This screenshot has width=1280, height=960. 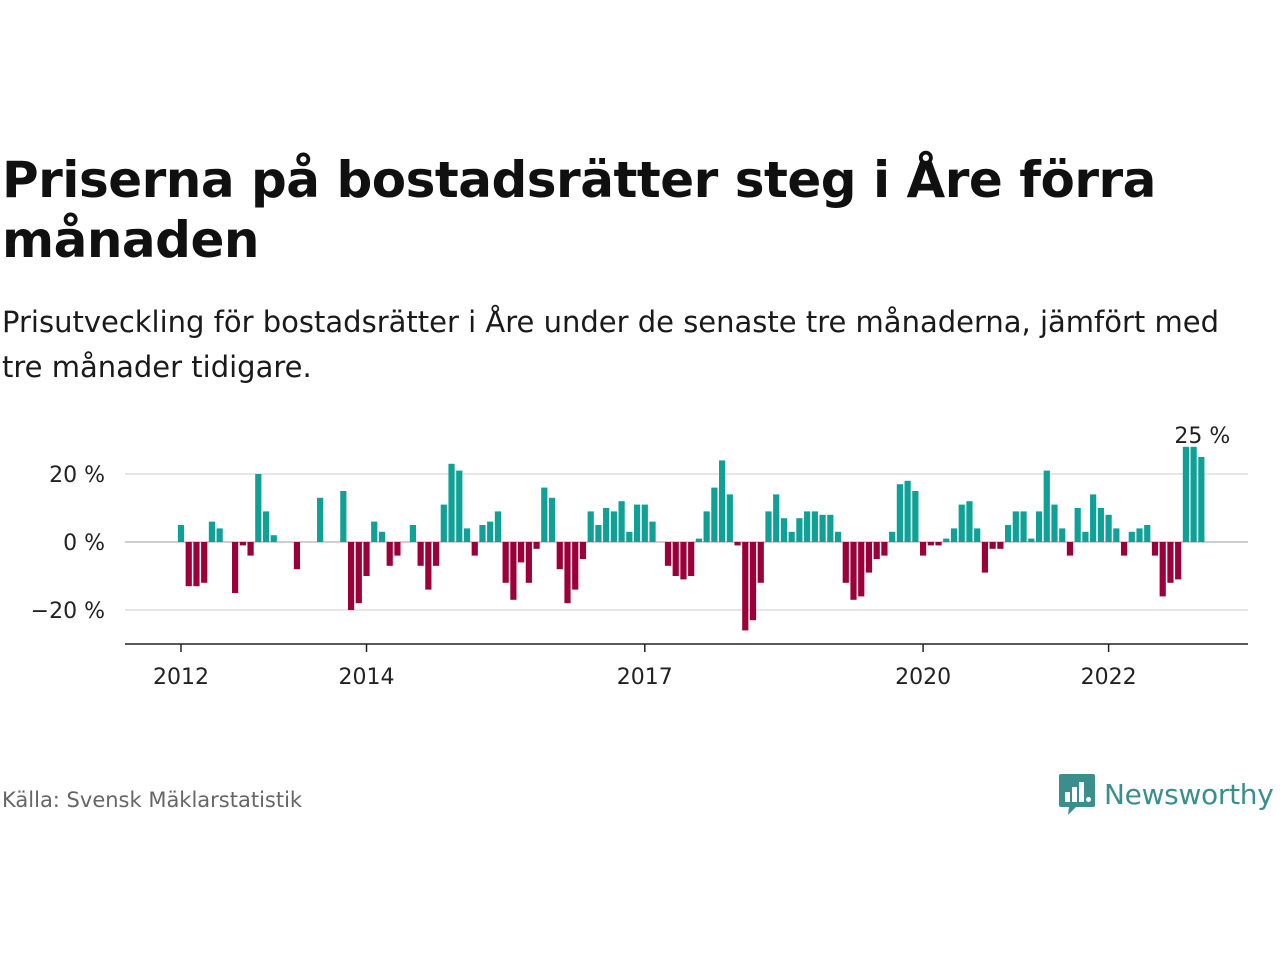 What do you see at coordinates (645, 677) in the screenshot?
I see `x-tick-label: 2017` at bounding box center [645, 677].